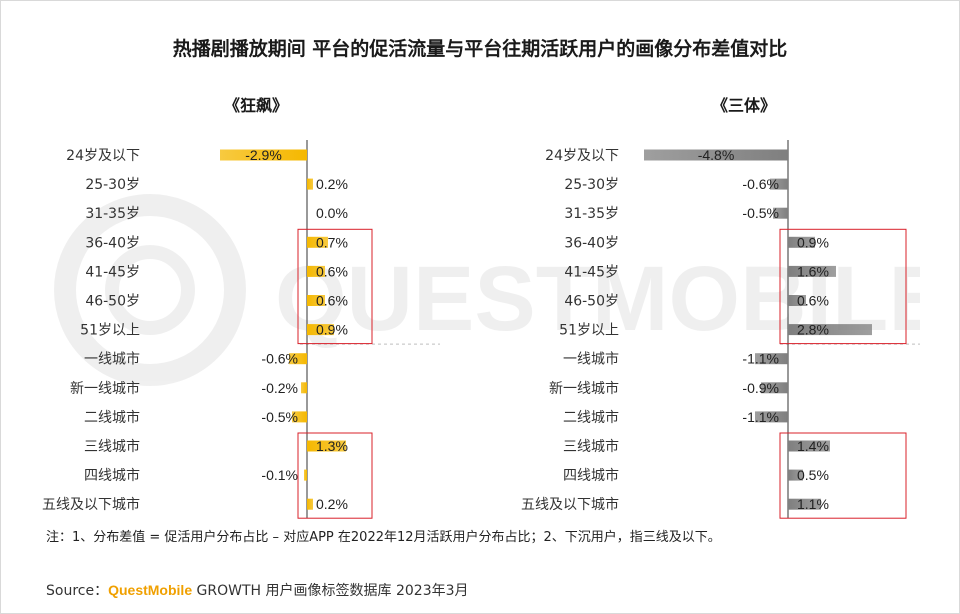  Describe the element at coordinates (112, 243) in the screenshot. I see `category-label-left: 36-40岁` at that location.